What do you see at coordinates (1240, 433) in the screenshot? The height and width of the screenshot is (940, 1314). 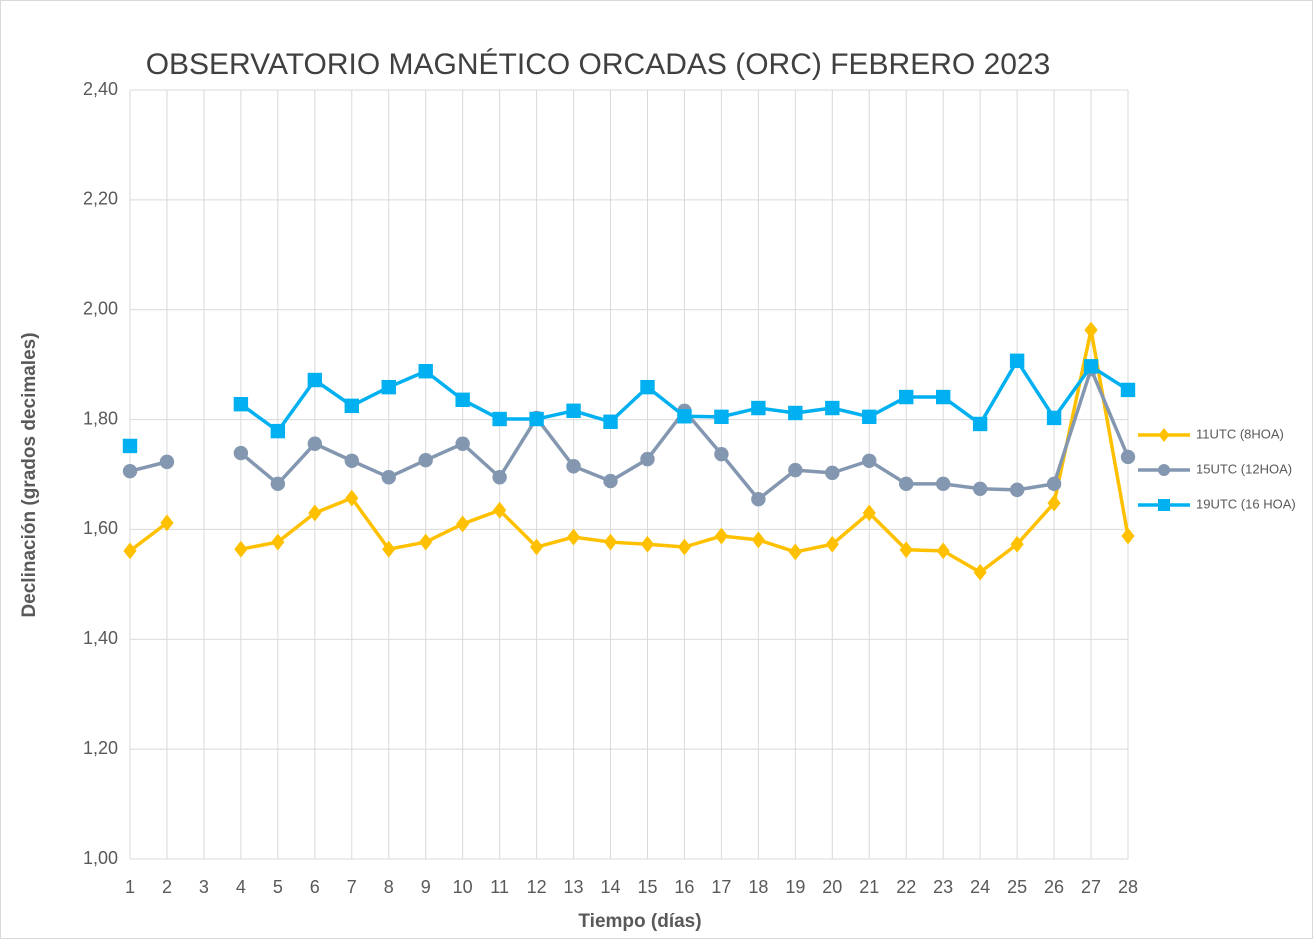 I see `legend-label: 11UTC (8HOA)` at bounding box center [1240, 433].